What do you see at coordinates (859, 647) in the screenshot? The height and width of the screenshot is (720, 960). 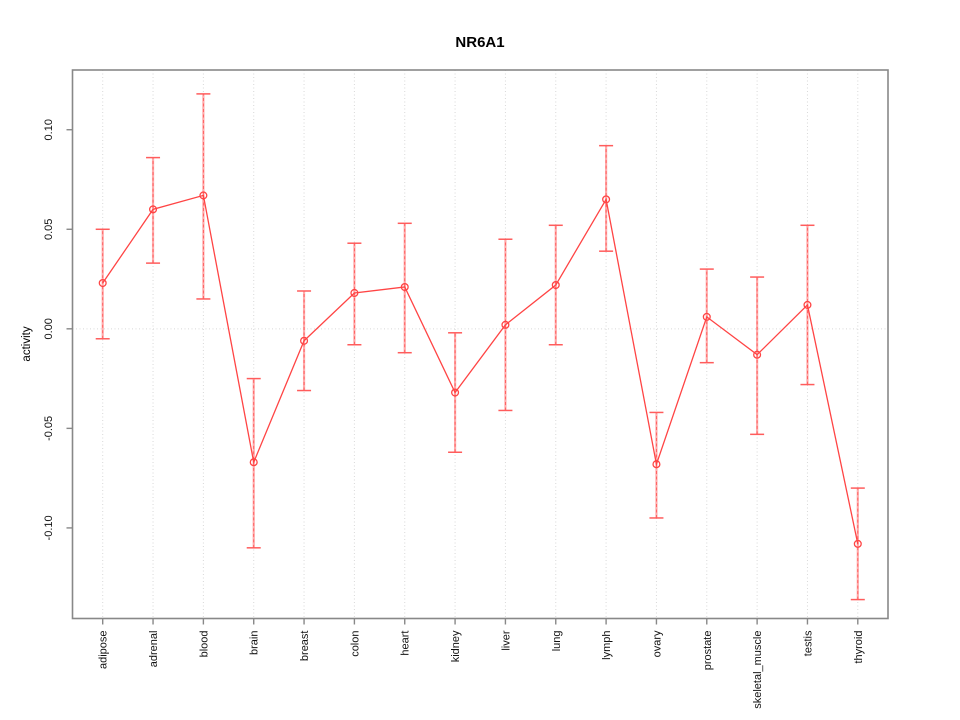 I see `x-tick-label: thyroid` at bounding box center [859, 647].